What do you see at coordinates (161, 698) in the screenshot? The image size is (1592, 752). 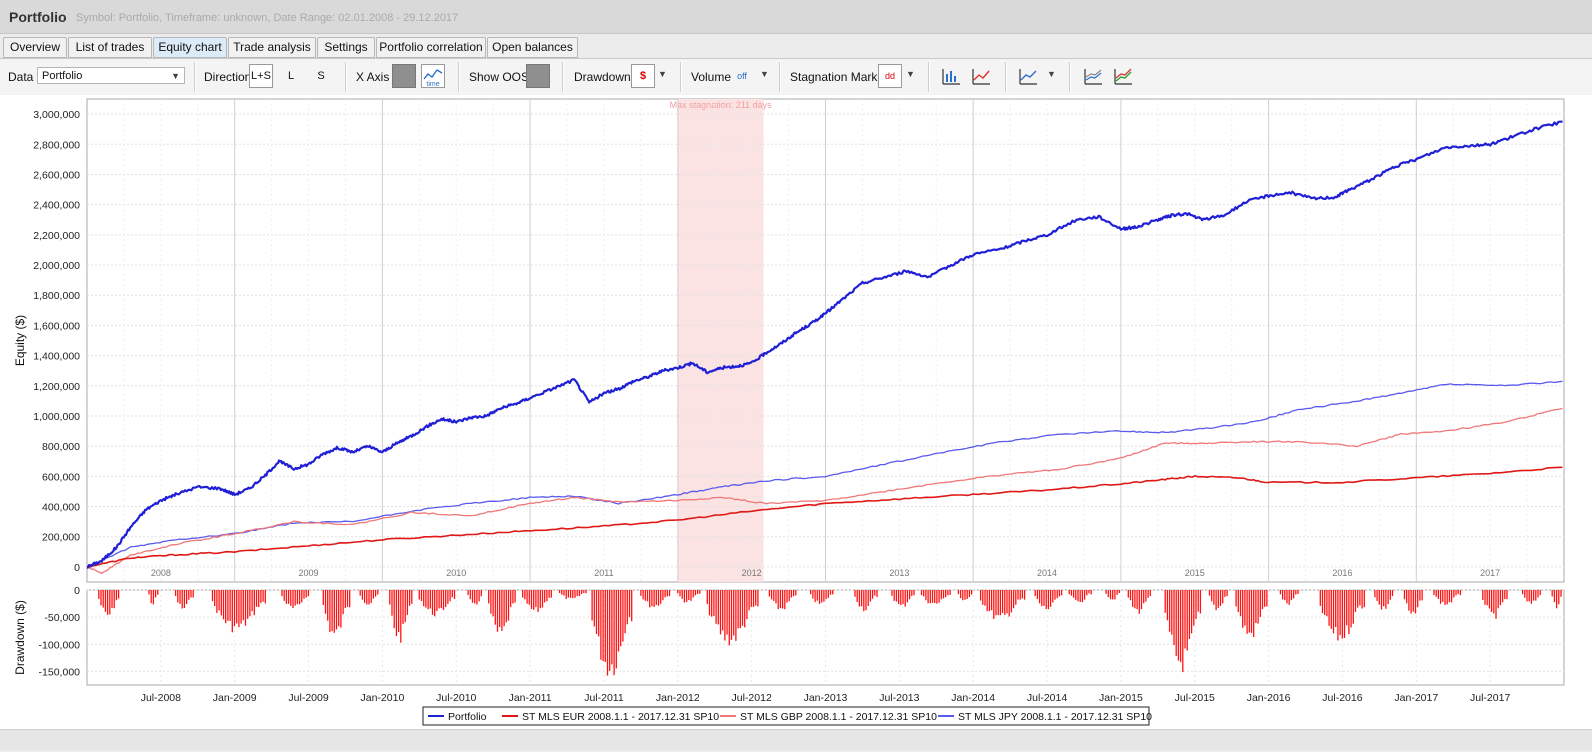 I see `x-tick-label: Jul-2008` at bounding box center [161, 698].